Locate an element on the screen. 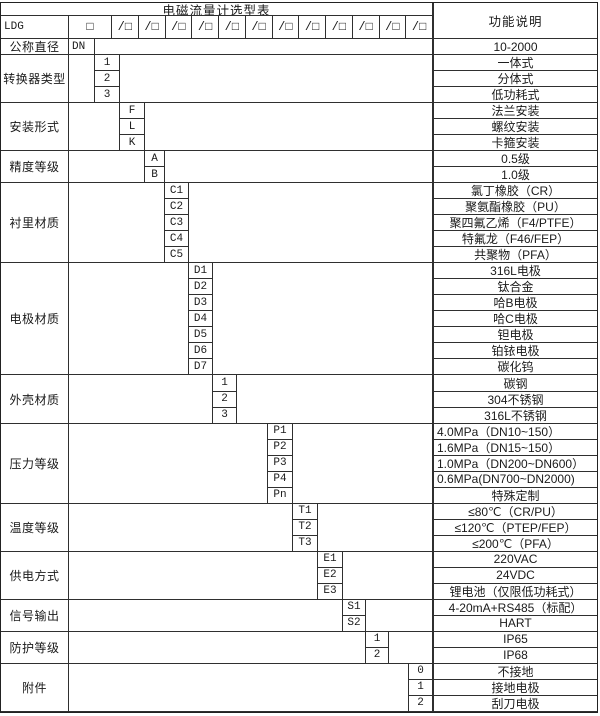 The image size is (600, 716). code-cell: D1 is located at coordinates (201, 271).